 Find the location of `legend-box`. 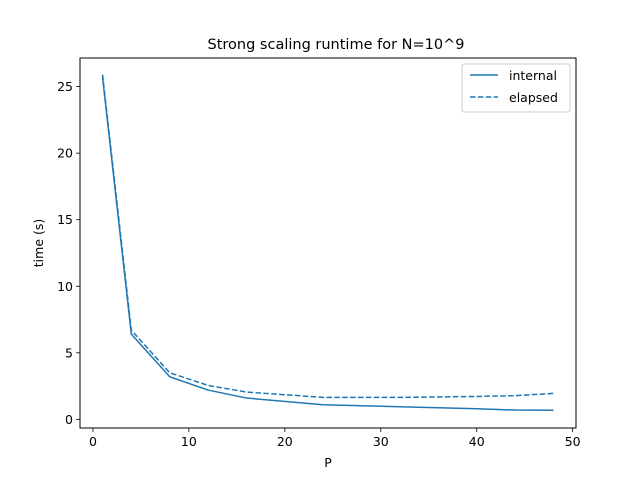

legend-box is located at coordinates (516, 88).